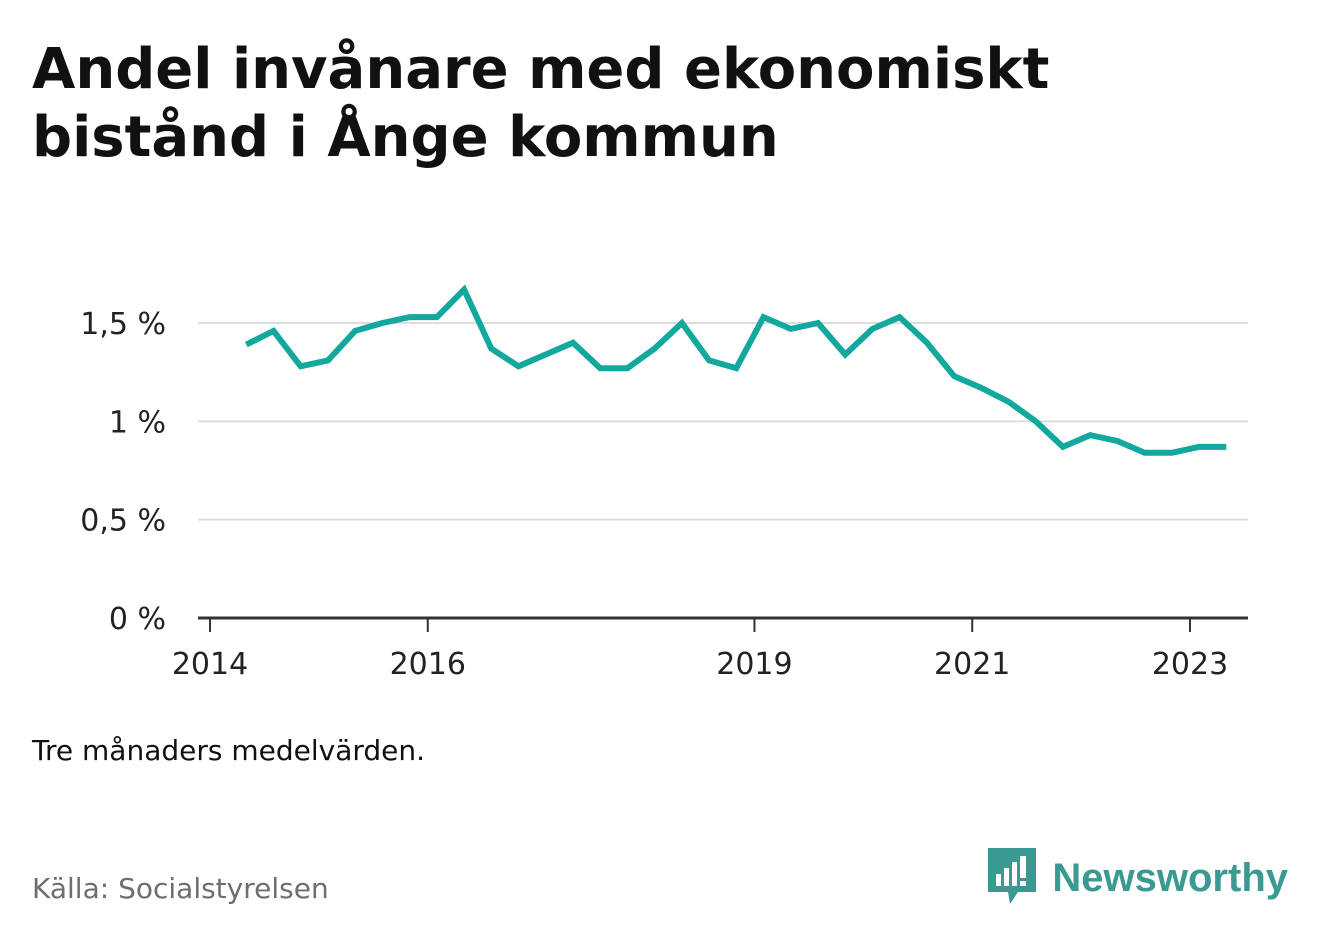  I want to click on y-tick-label: 0 %, so click(137, 619).